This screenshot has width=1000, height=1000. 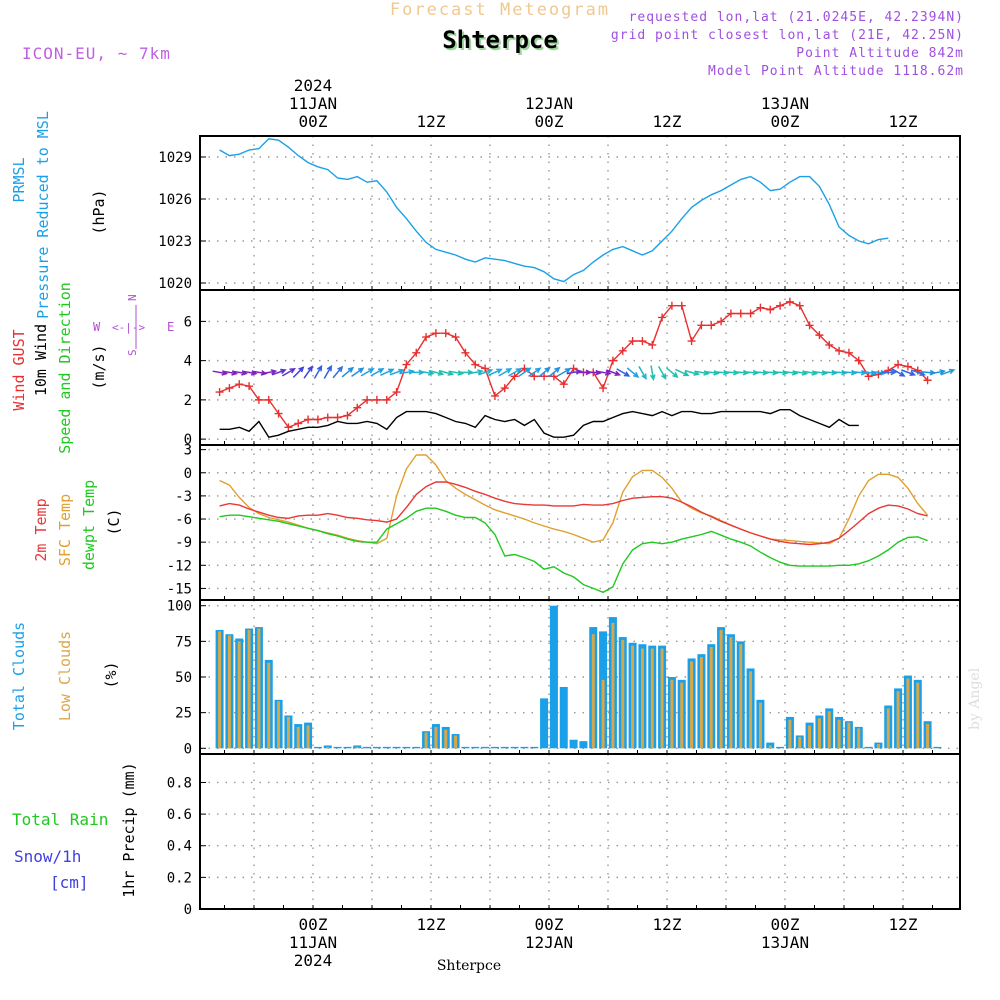 I want to click on compass-east: E, so click(x=170, y=327).